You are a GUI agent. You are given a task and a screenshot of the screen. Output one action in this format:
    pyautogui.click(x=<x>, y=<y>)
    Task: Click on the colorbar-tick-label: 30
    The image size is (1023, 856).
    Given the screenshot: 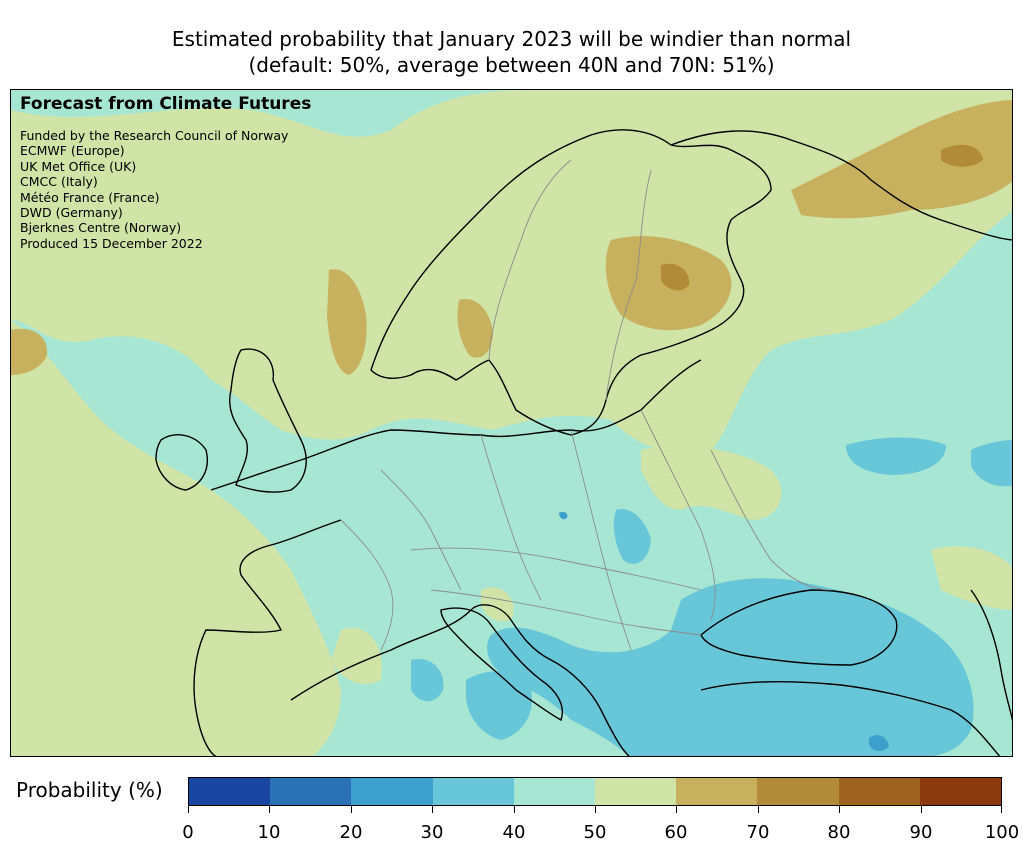 What is the action you would take?
    pyautogui.click(x=432, y=832)
    